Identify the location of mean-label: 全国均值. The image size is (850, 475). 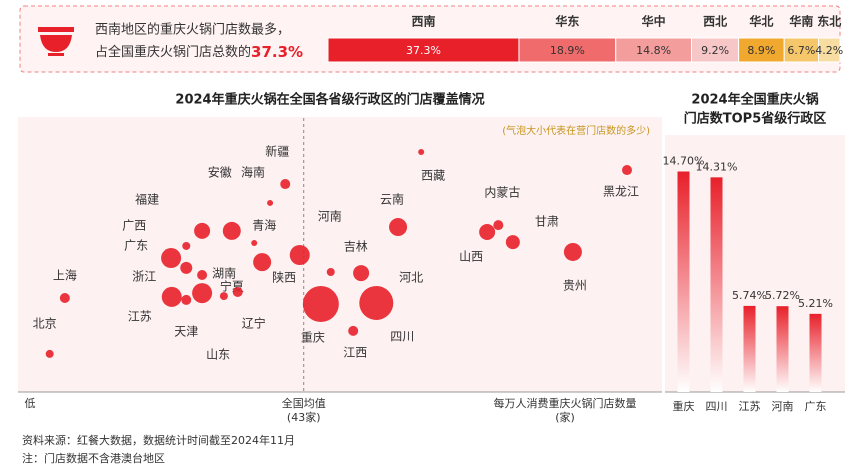
(304, 403).